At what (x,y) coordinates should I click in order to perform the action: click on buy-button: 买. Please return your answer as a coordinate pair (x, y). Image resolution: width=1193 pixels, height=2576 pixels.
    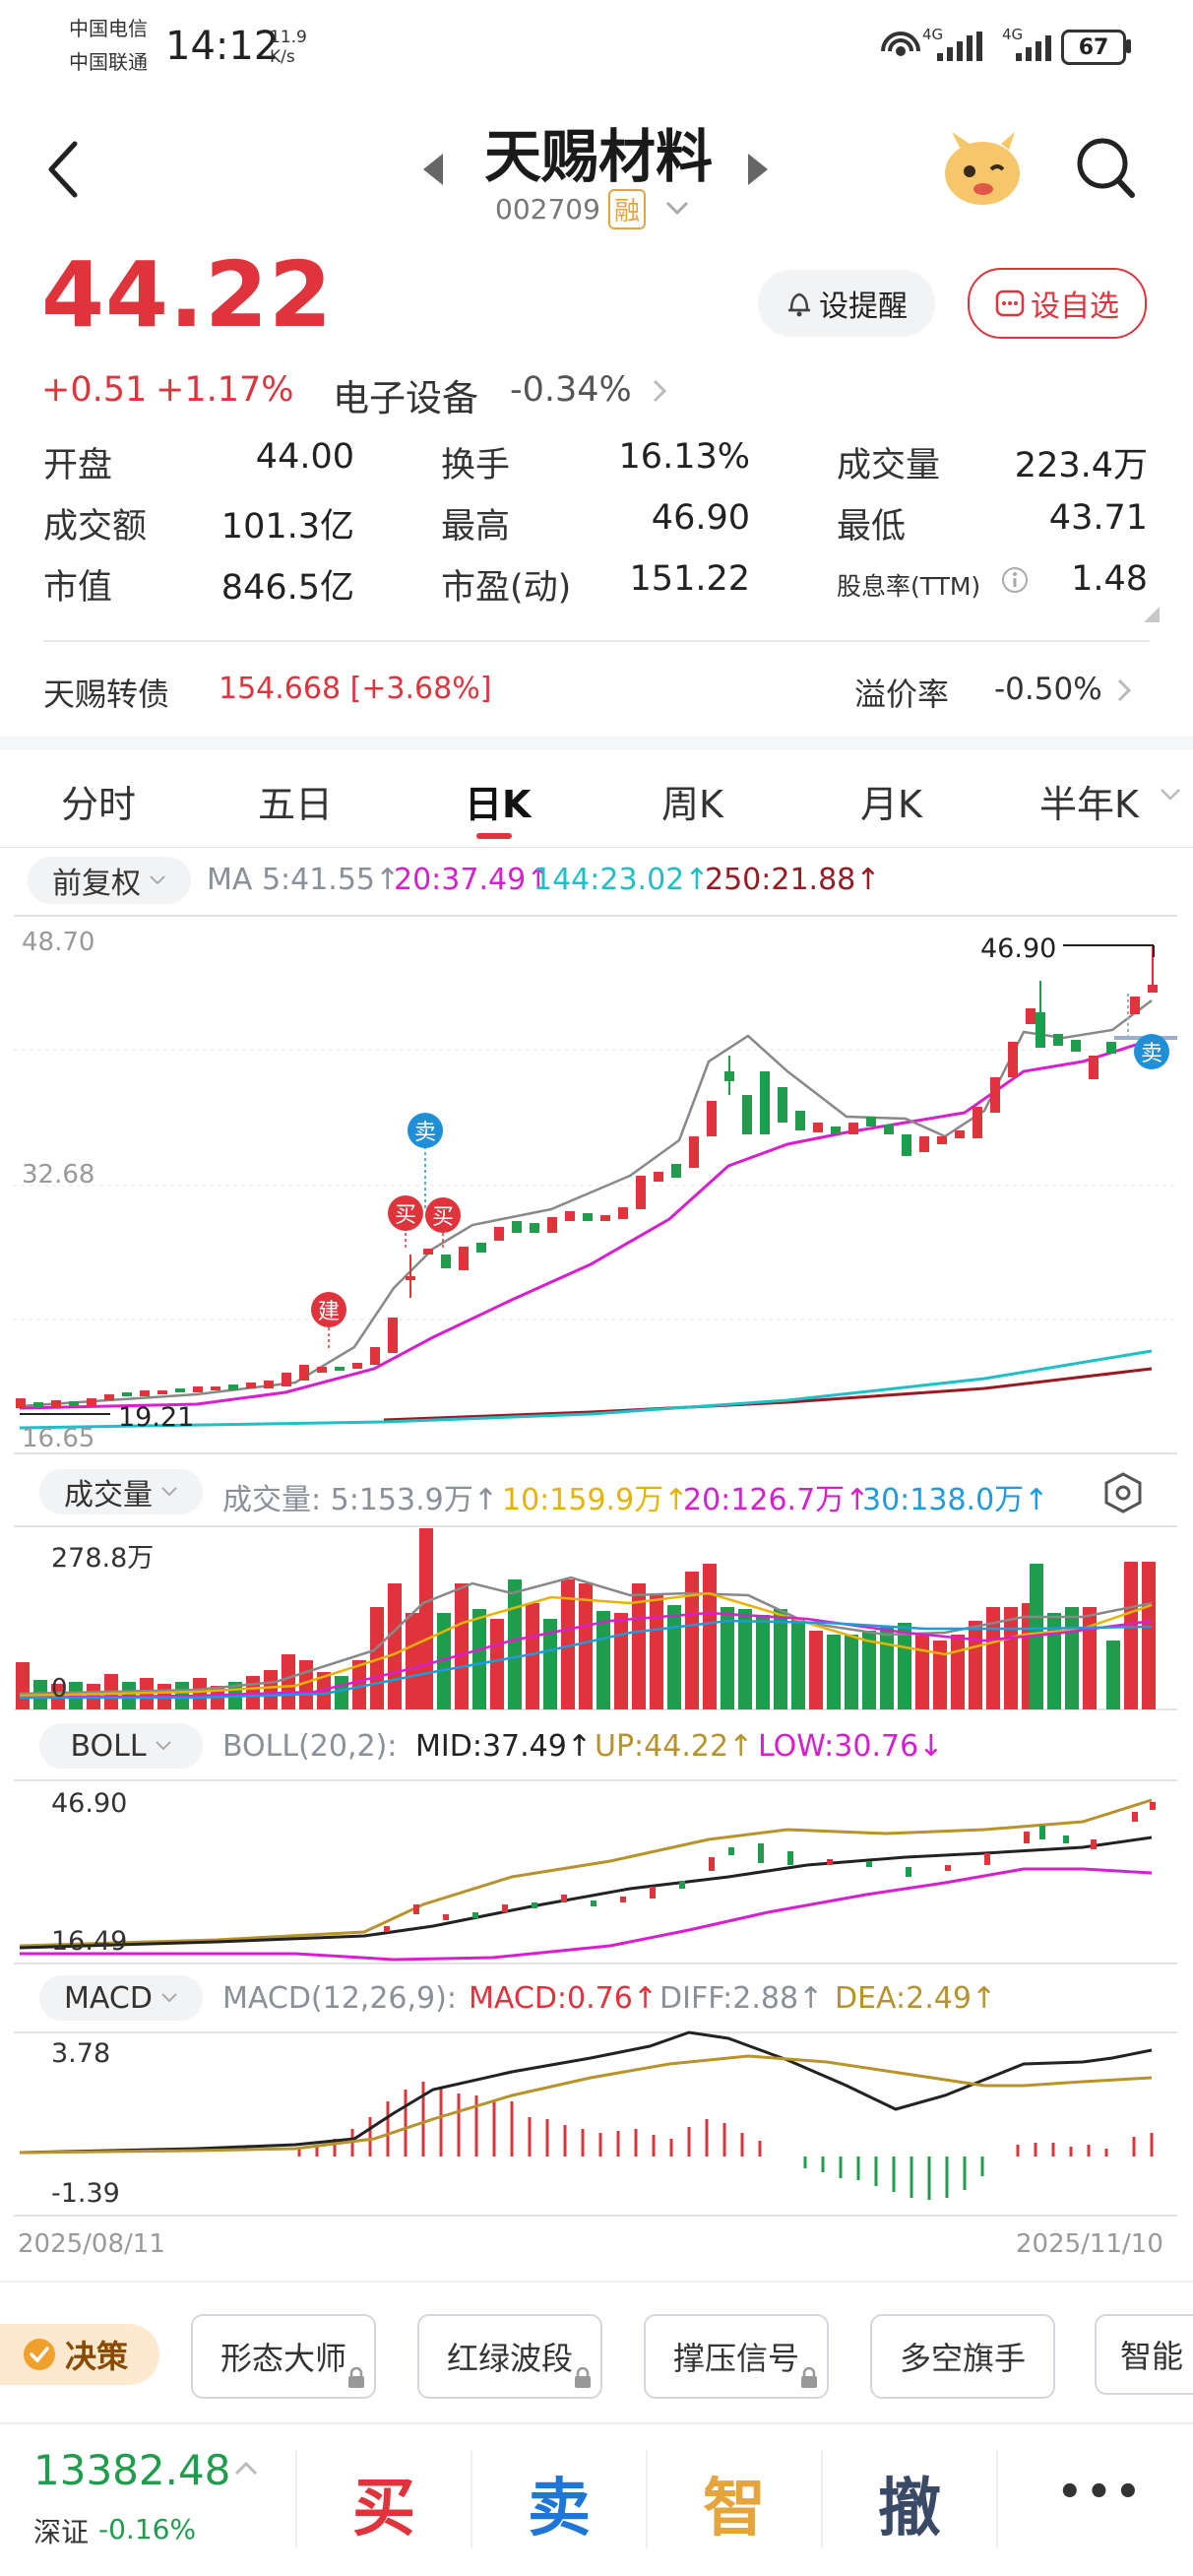
    Looking at the image, I should click on (383, 2509).